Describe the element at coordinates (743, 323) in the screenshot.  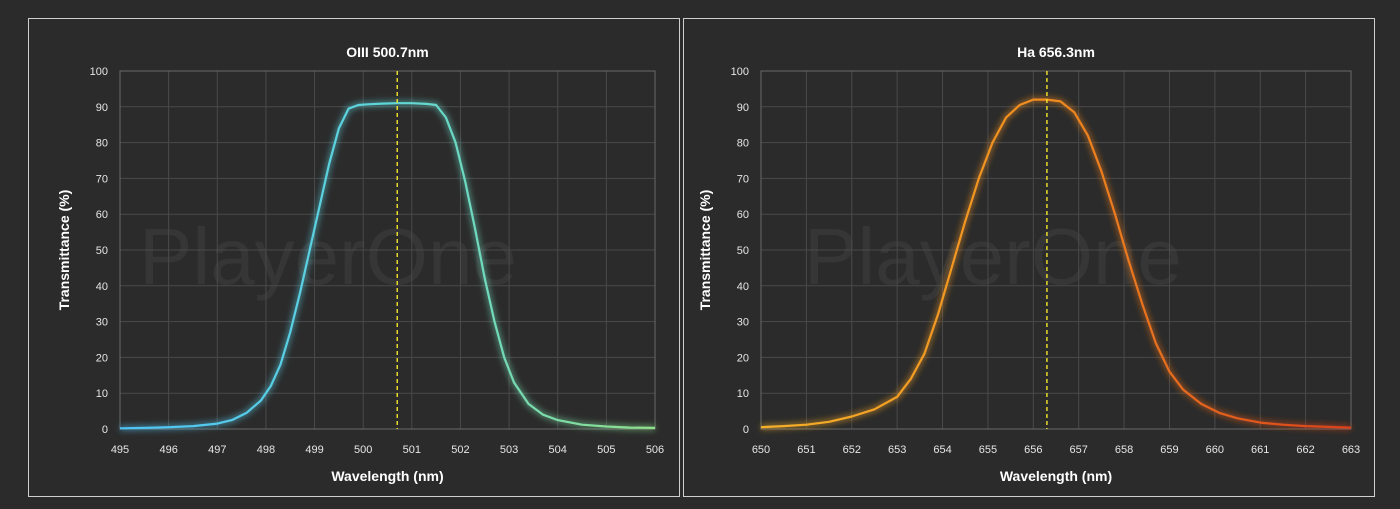
I see `ha-y-tick-label: 30` at that location.